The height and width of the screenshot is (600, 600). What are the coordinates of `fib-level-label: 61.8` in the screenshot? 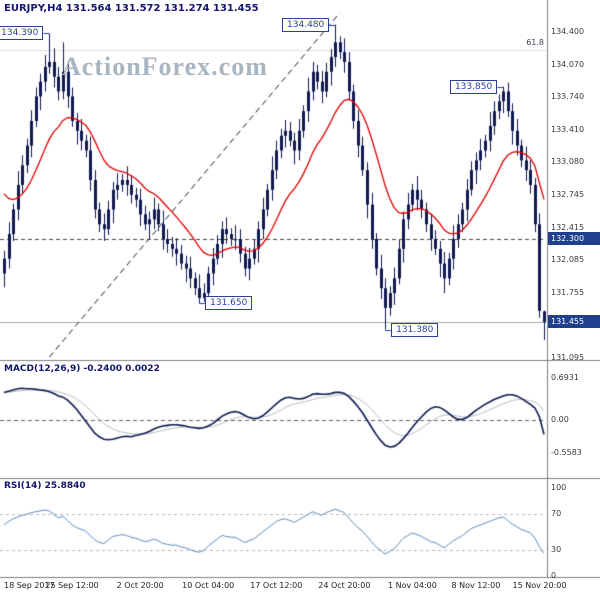 It's located at (535, 43).